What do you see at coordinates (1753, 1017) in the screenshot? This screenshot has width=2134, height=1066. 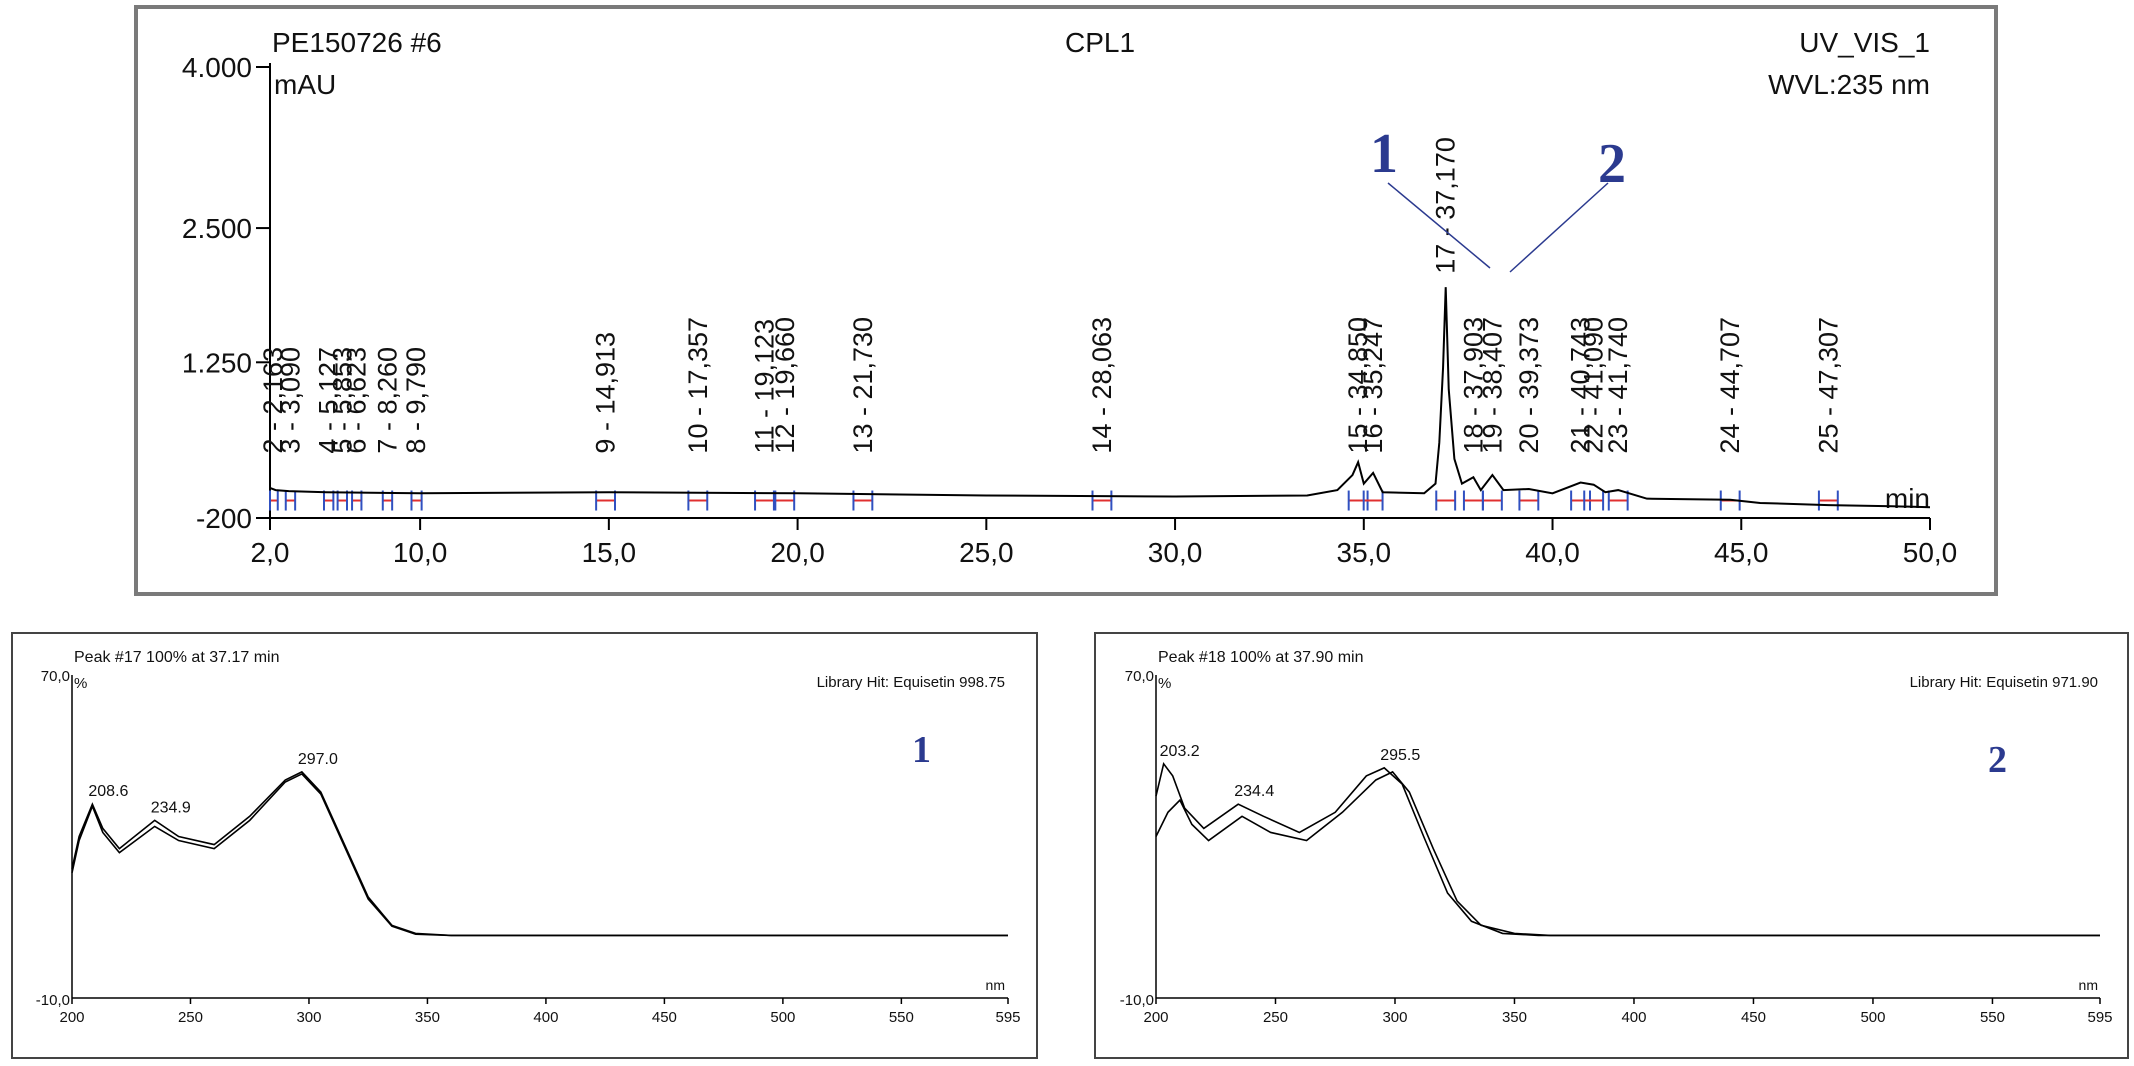 I see `spectrum-x-tick-label: 450` at bounding box center [1753, 1017].